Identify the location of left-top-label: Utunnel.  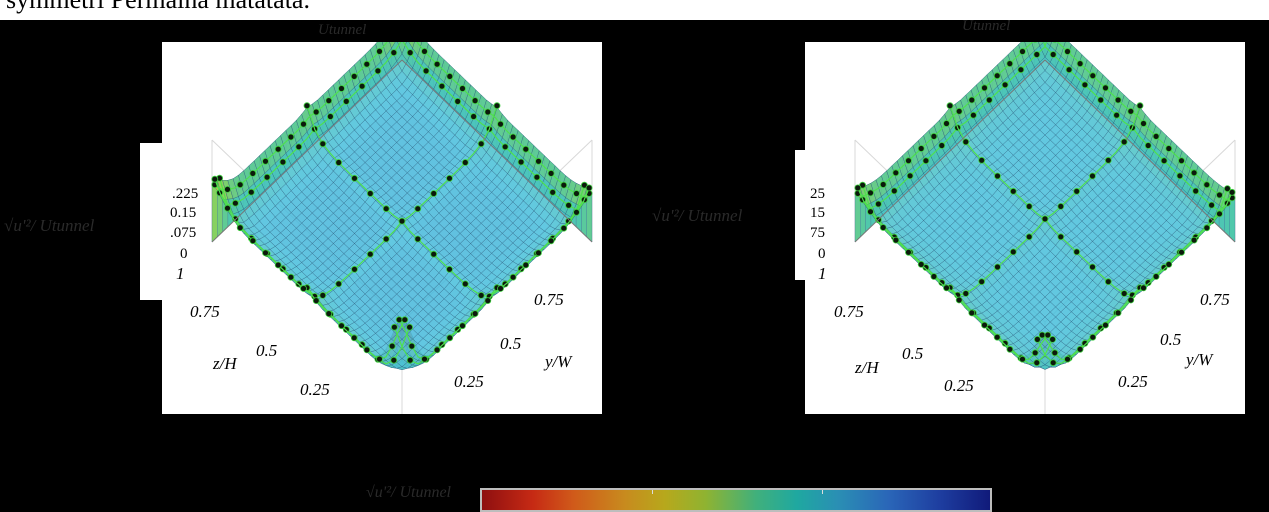
(342, 30).